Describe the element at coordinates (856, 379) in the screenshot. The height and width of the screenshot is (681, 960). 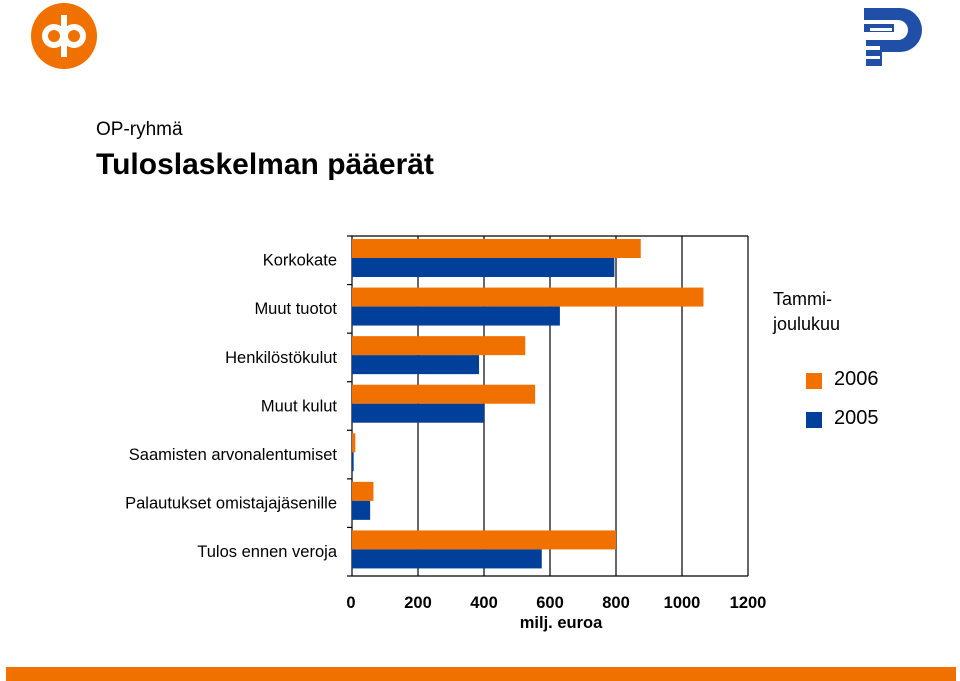
I see `legend-label-2006: 2006` at that location.